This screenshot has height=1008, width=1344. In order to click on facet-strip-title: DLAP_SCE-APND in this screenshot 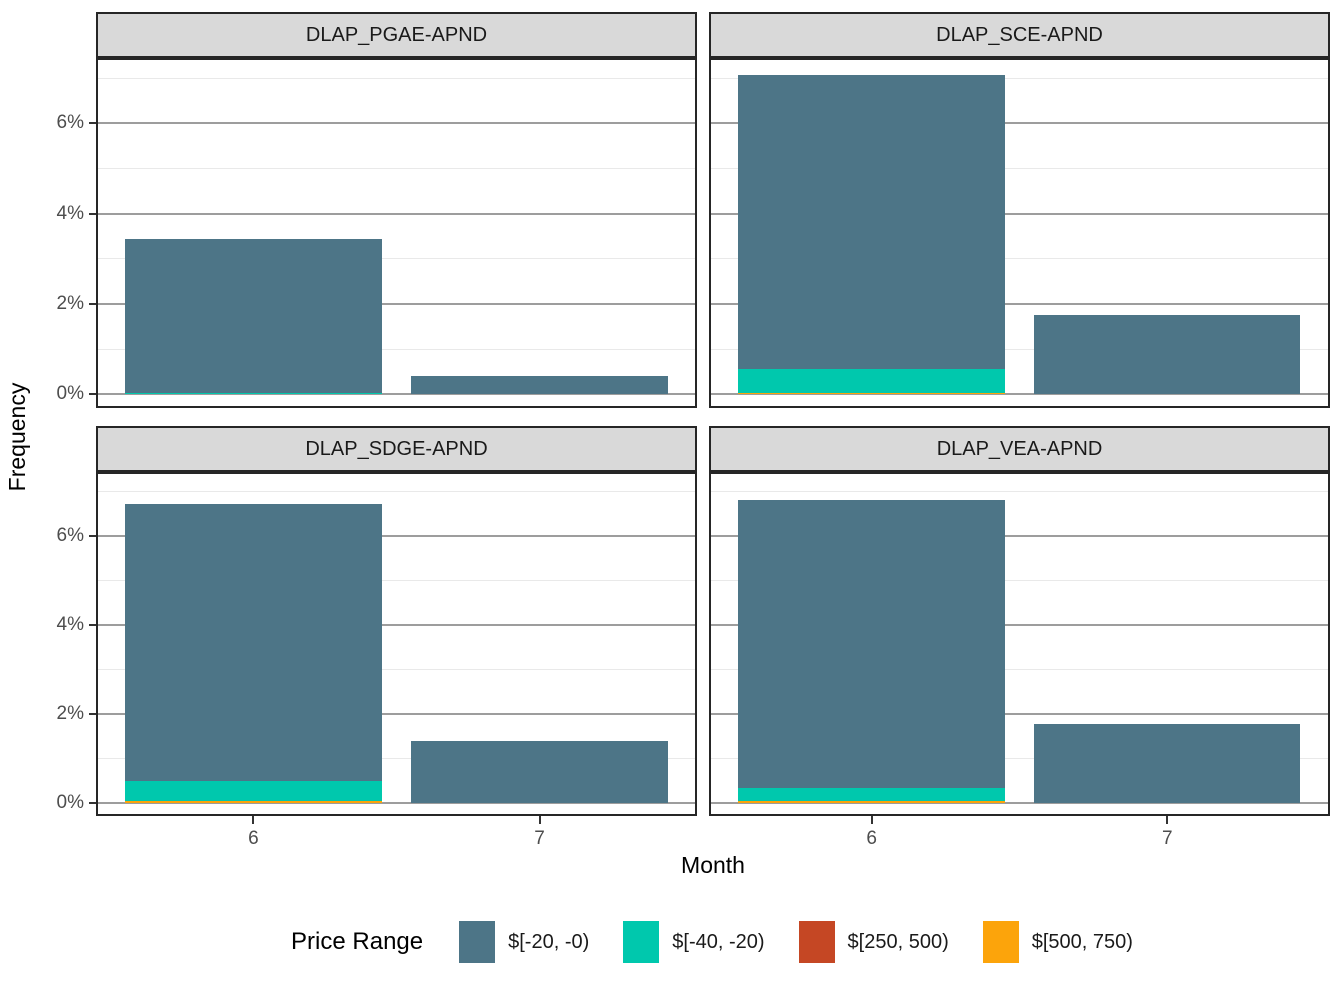, I will do `click(1019, 35)`.